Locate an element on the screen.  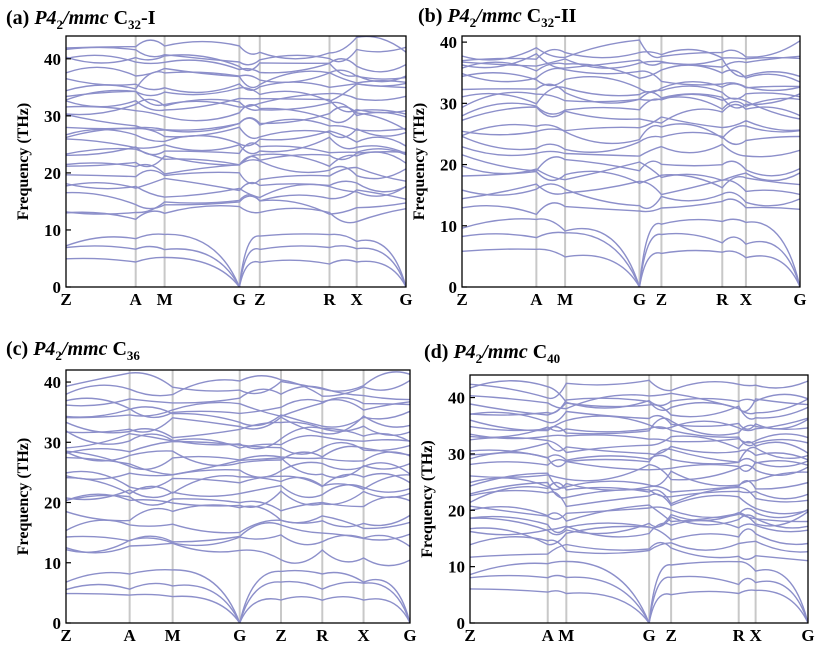
panel-title: (d) P42/mmc C40 is located at coordinates (492, 353).